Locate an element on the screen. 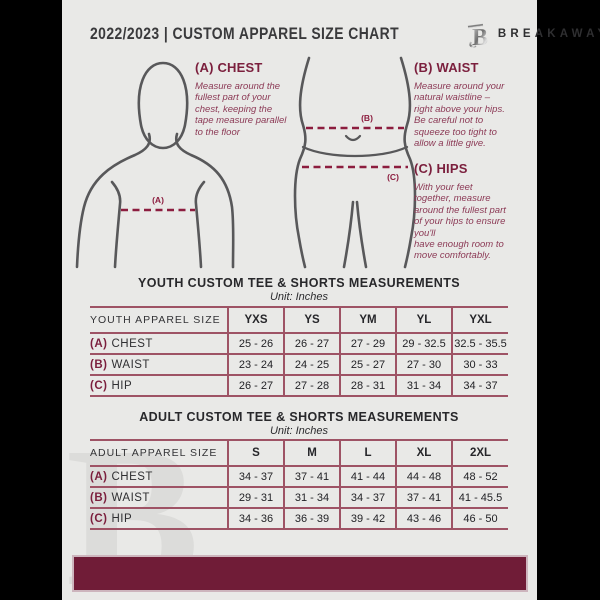 This screenshot has width=600, height=600. brand-lockup: B BREAKAWAY is located at coordinates (533, 34).